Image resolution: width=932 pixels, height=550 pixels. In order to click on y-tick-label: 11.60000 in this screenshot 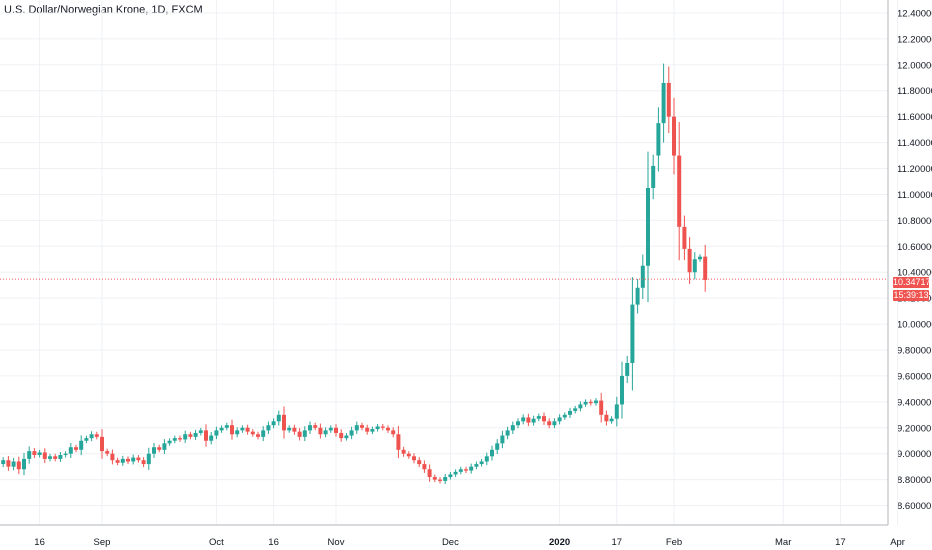, I will do `click(914, 117)`.